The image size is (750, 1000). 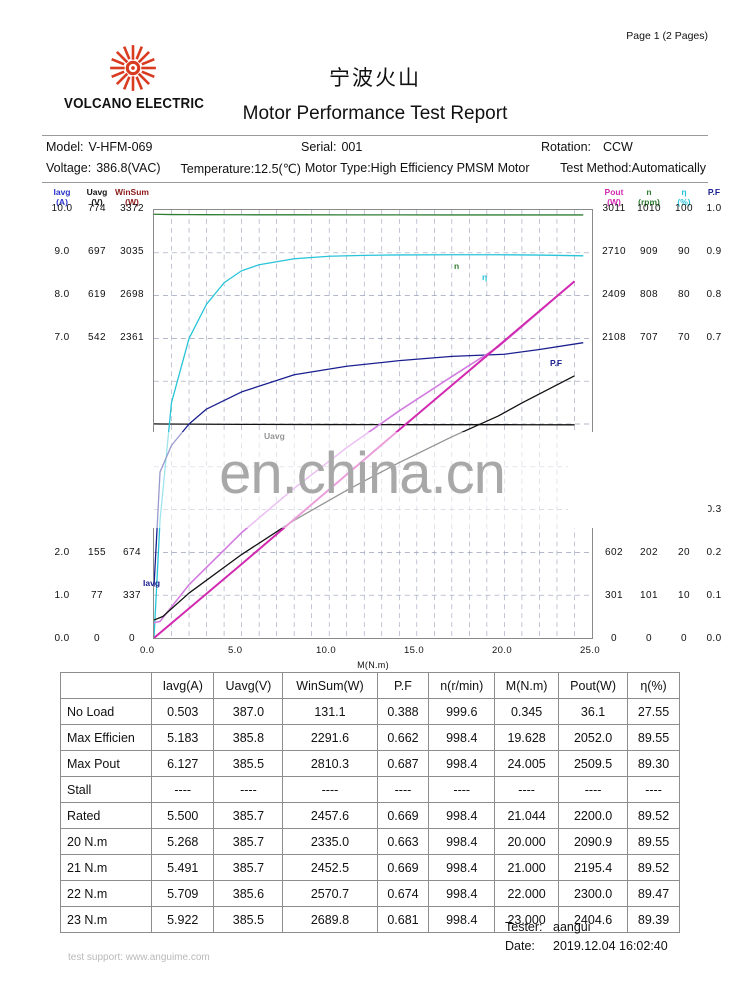 What do you see at coordinates (182, 893) in the screenshot?
I see `table-cell: 5.709` at bounding box center [182, 893].